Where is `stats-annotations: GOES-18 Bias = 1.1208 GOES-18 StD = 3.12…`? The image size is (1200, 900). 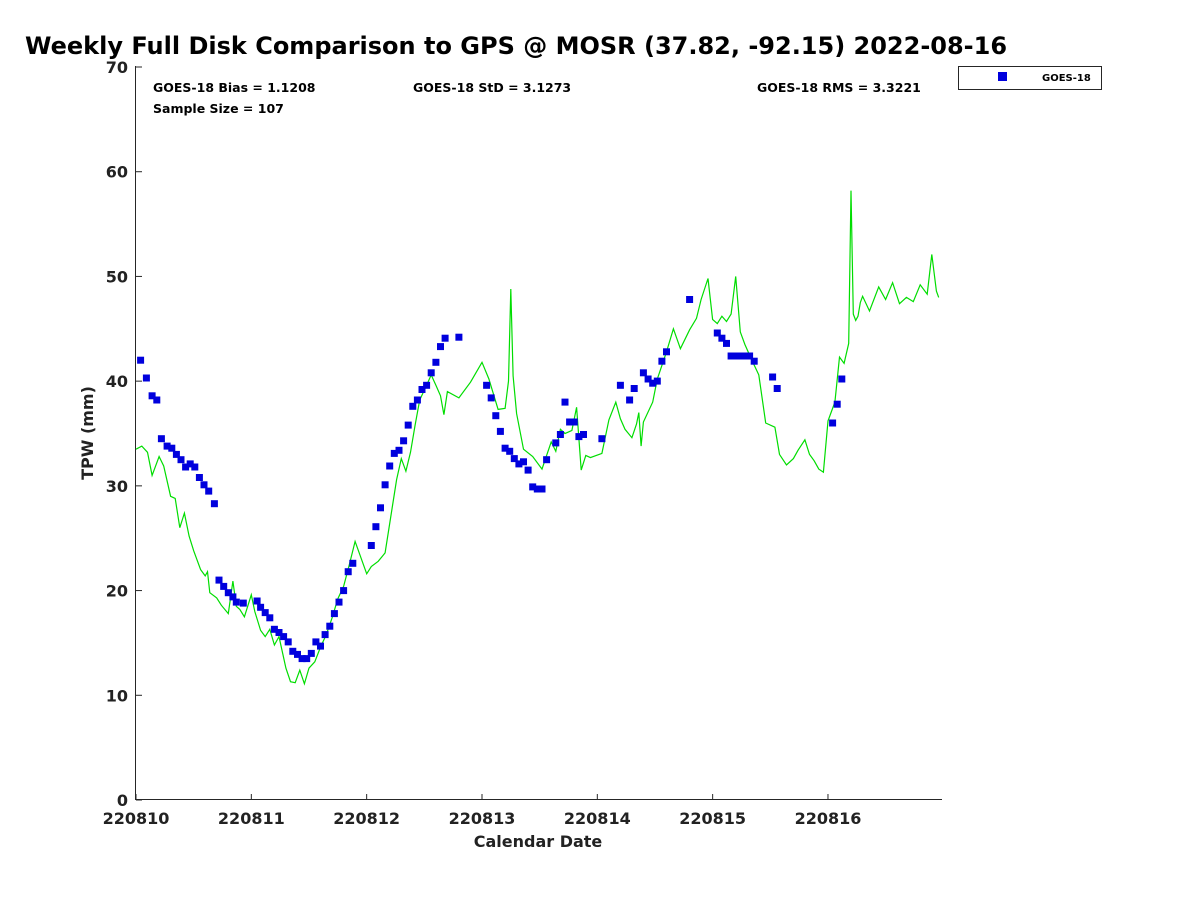
stats-annotations: GOES-18 Bias = 1.1208 GOES-18 StD = 3.12… is located at coordinates (537, 98).